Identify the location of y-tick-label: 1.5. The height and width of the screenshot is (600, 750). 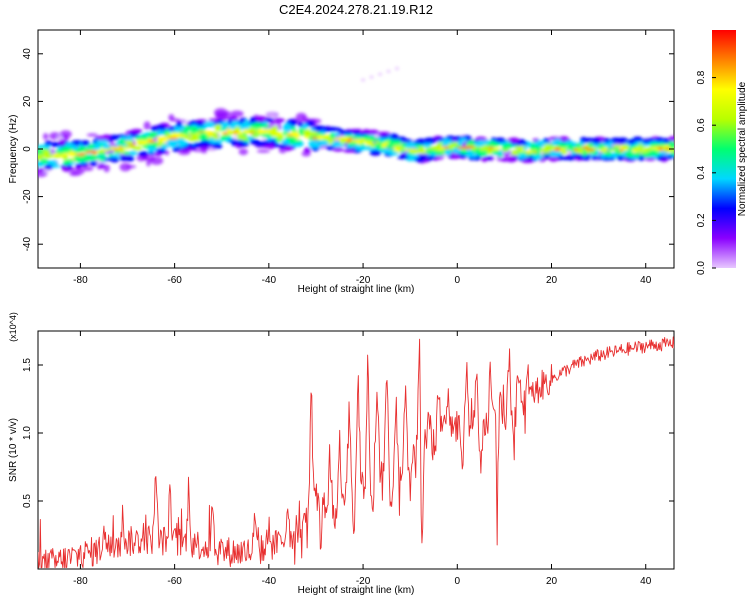
(27, 365).